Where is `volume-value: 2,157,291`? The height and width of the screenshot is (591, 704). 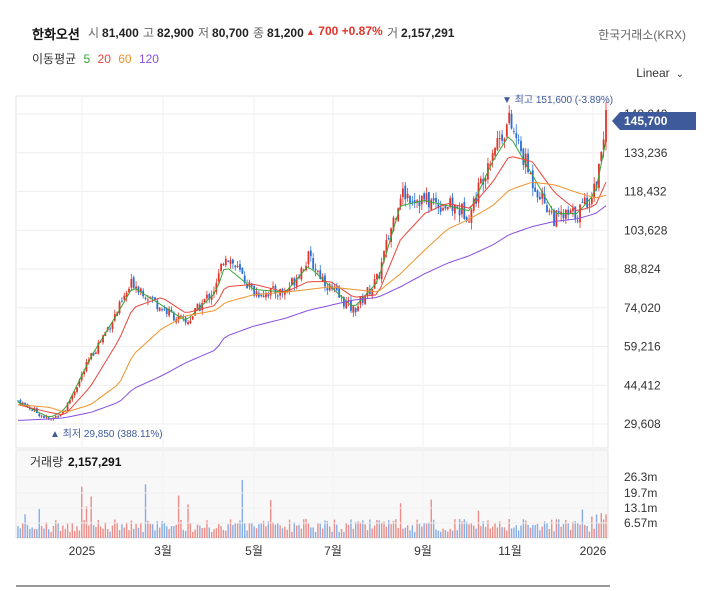 volume-value: 2,157,291 is located at coordinates (428, 33).